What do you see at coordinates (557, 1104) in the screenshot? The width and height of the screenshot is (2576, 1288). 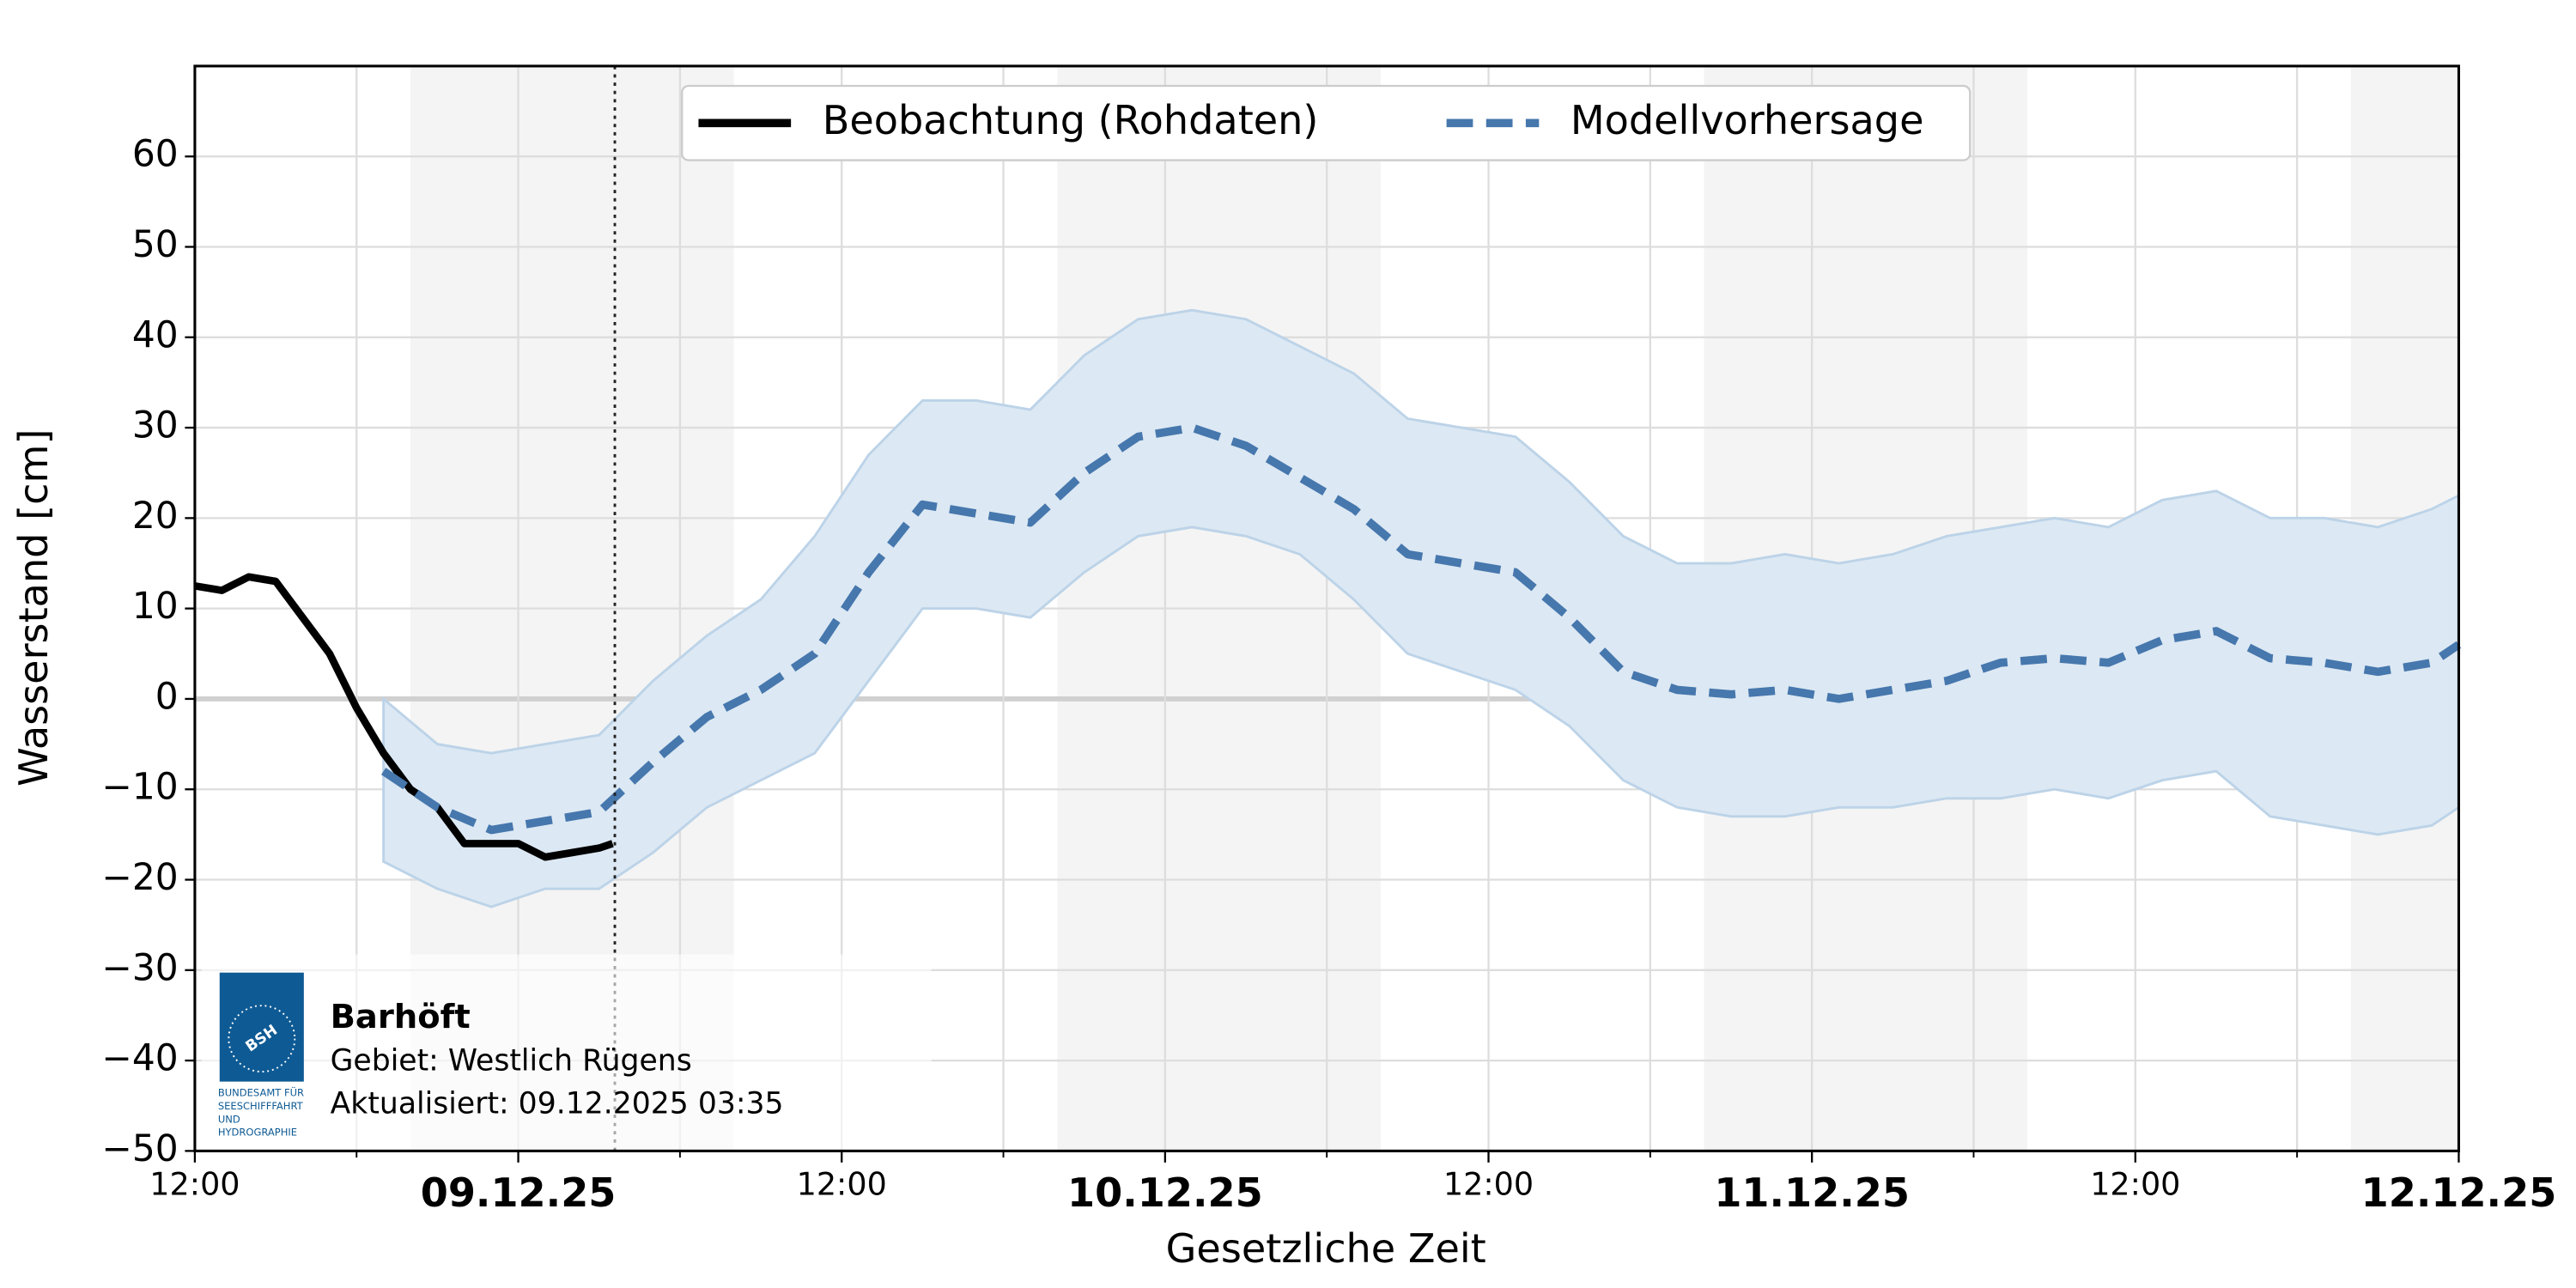 I see `updated: Aktualisiert: 09.12.2025 03:35` at bounding box center [557, 1104].